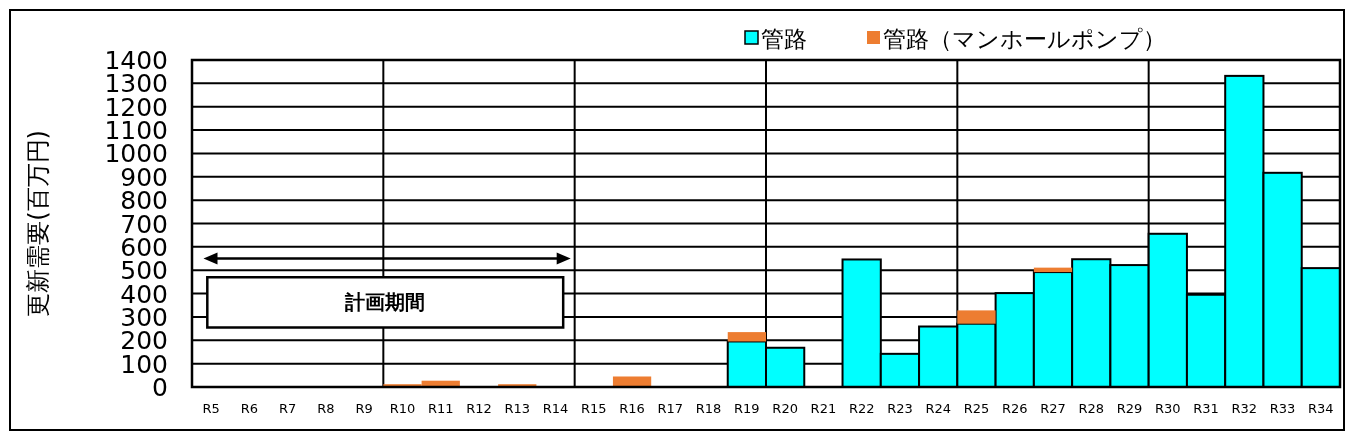 The width and height of the screenshot is (1354, 434). What do you see at coordinates (555, 408) in the screenshot?
I see `x-tick-label: R14` at bounding box center [555, 408].